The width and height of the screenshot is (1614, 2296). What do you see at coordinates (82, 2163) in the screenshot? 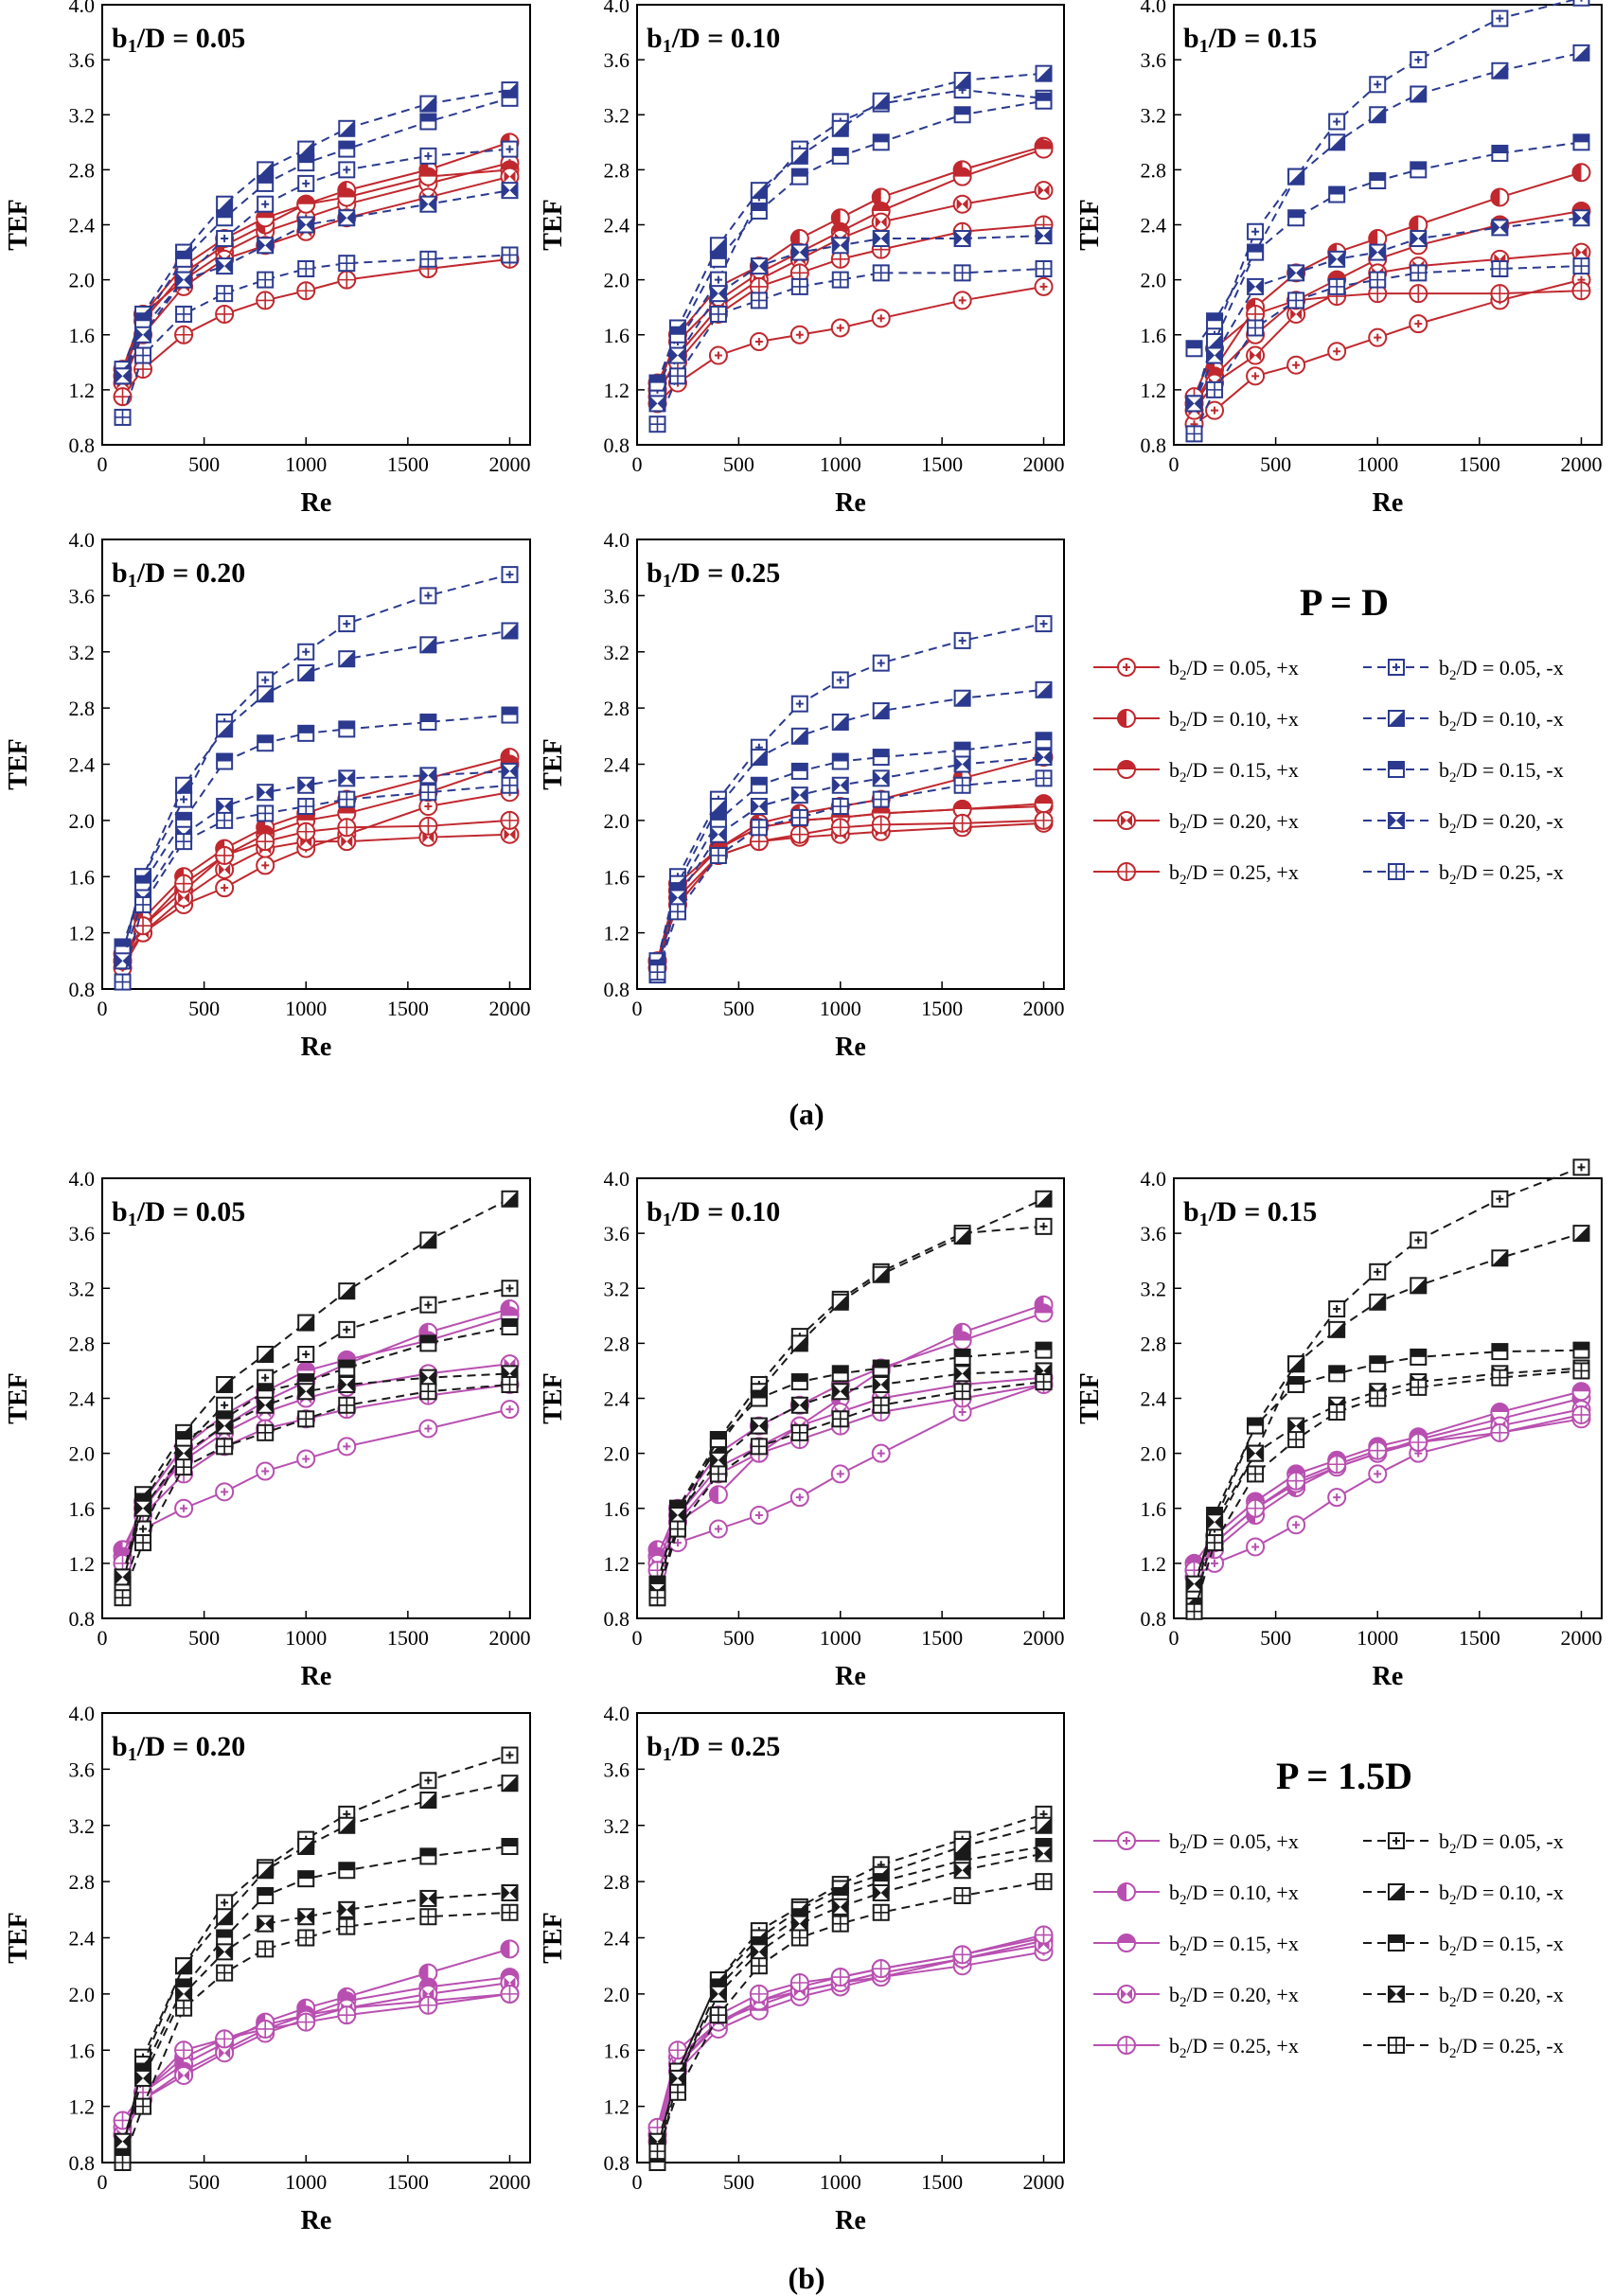
I see `y-tick-label: 0.8` at bounding box center [82, 2163].